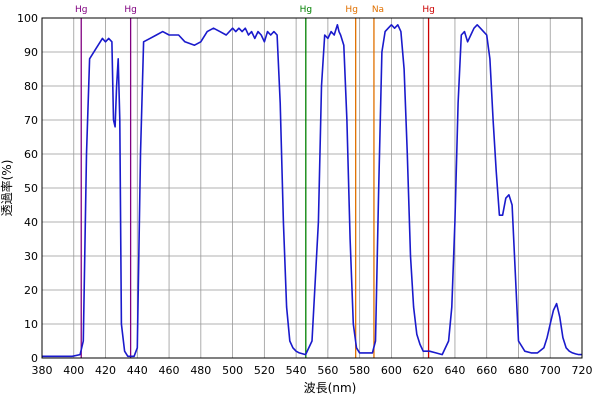 The height and width of the screenshot is (400, 600). What do you see at coordinates (31, 86) in the screenshot?
I see `y-tick-label: 80` at bounding box center [31, 86].